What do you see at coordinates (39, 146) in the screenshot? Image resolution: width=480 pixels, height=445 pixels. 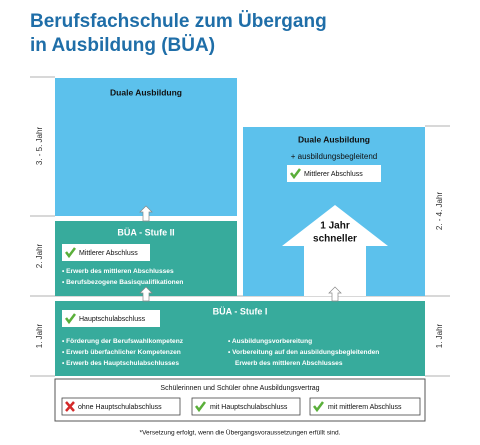 I see `axis-label: 3. - 5. Jahr` at bounding box center [39, 146].